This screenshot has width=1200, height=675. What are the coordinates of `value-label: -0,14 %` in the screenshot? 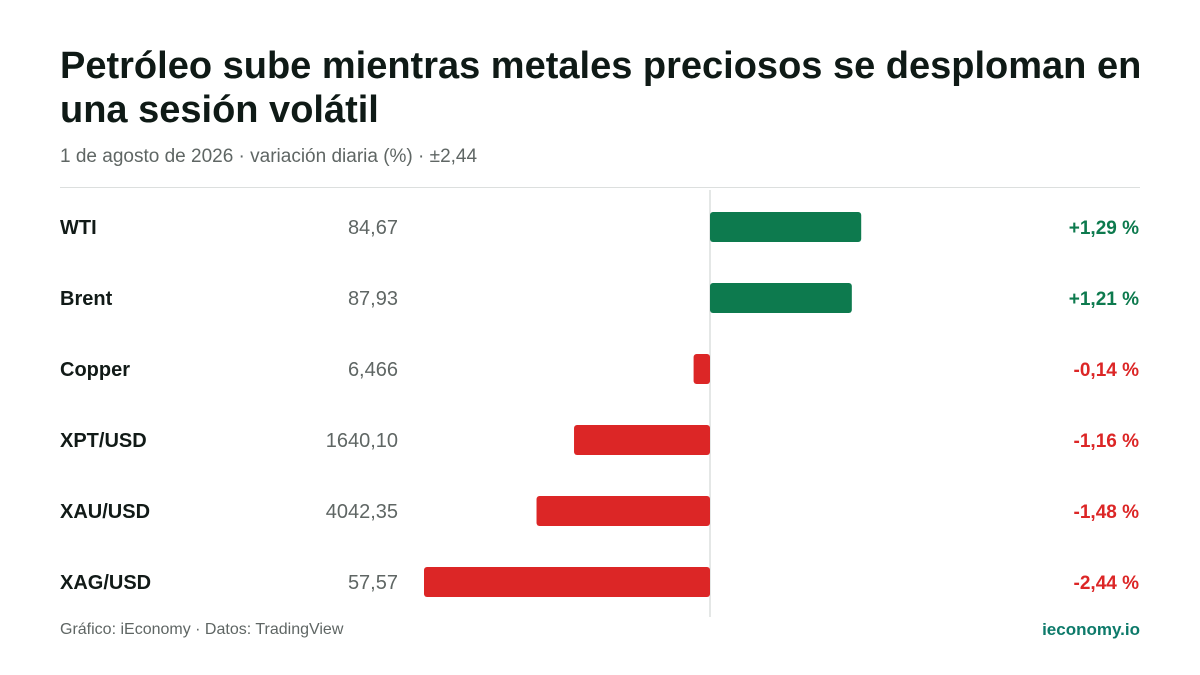 It's located at (1107, 370).